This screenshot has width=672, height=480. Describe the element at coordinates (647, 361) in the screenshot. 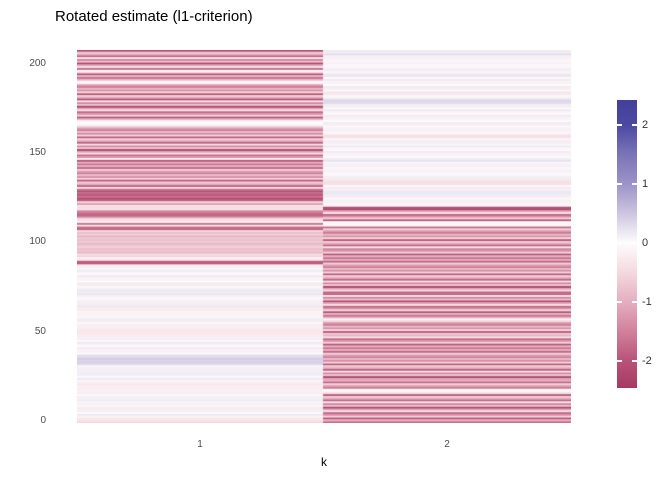

I see `legend-tick-label: -2` at that location.